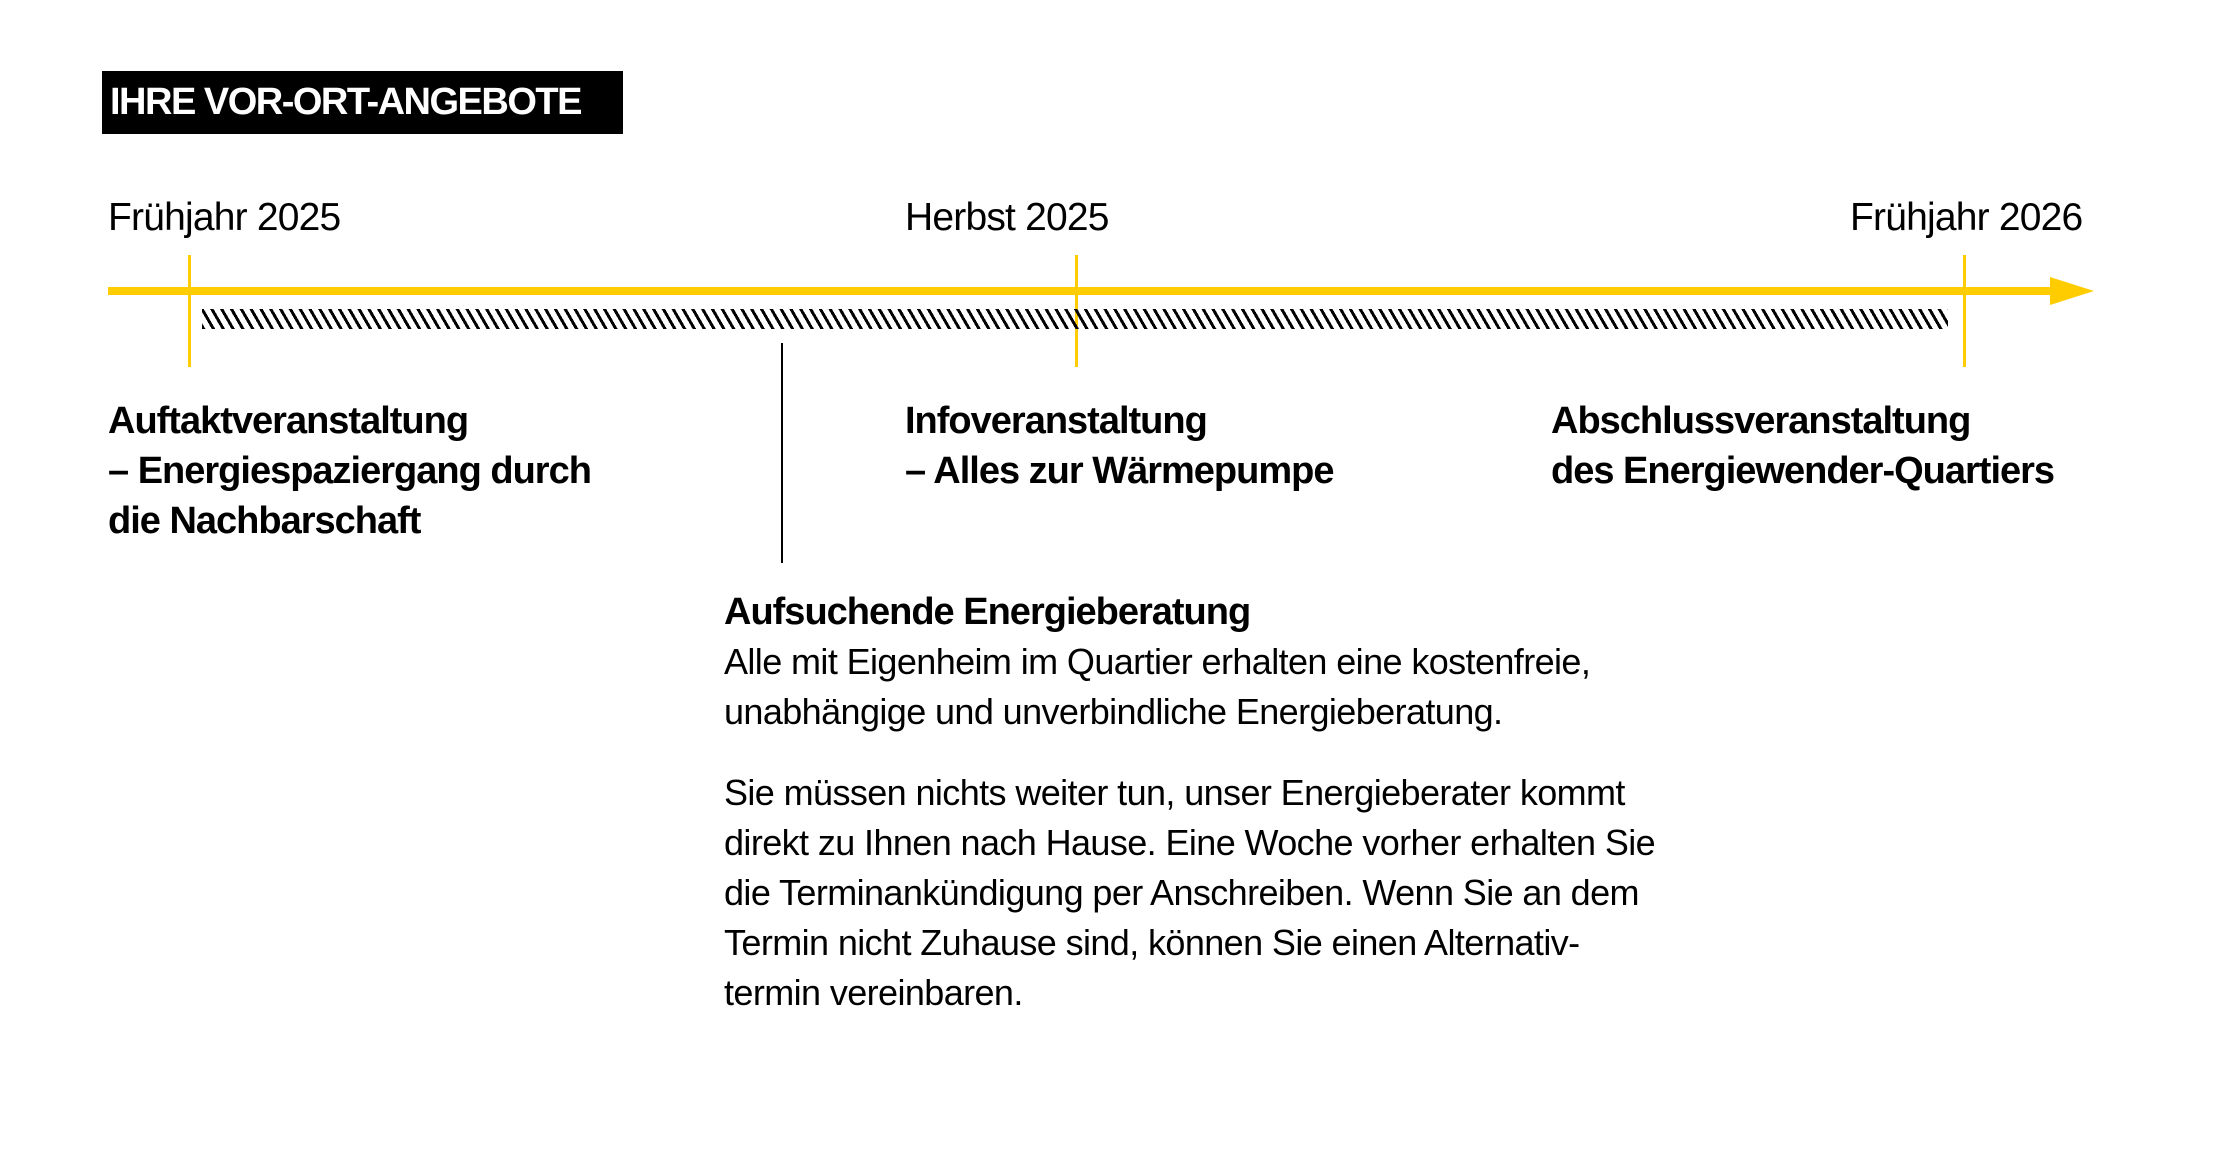 The width and height of the screenshot is (2234, 1160). What do you see at coordinates (1966, 217) in the screenshot?
I see `date-label-spring-2026: Frühjahr 2026` at bounding box center [1966, 217].